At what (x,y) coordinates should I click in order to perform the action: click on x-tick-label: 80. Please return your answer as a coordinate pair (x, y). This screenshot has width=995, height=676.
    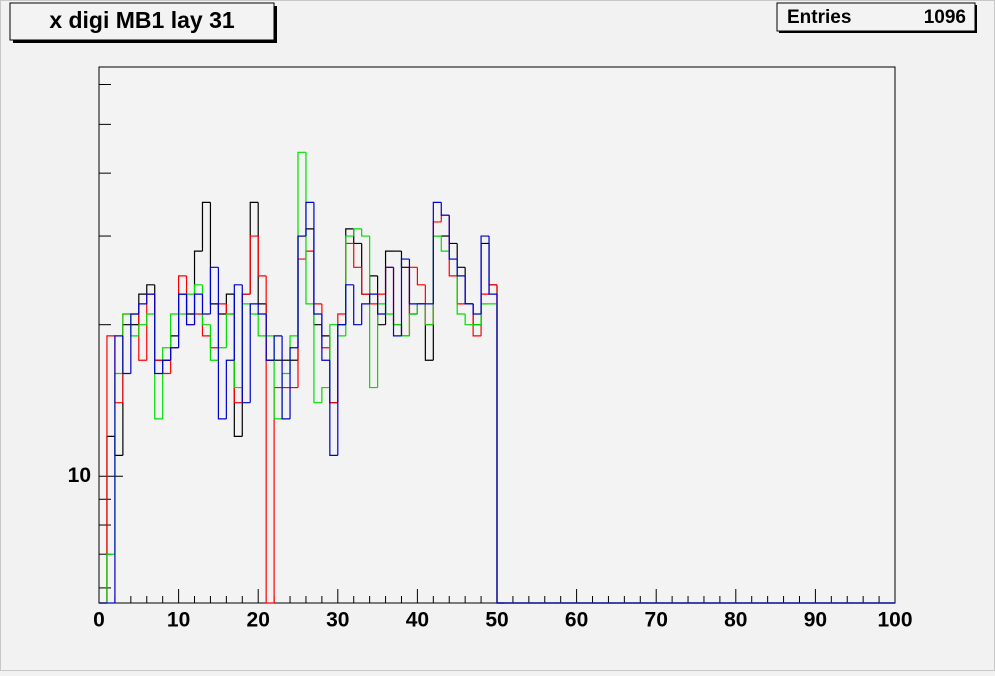
    Looking at the image, I should click on (735, 620).